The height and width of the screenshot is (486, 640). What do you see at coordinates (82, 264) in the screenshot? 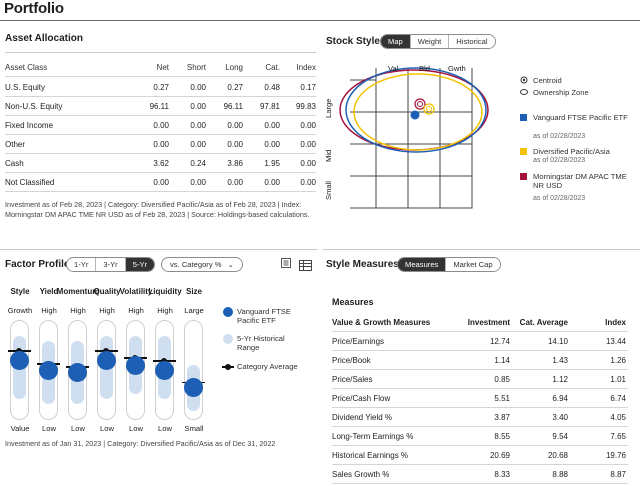
I see `tab-1-yr: 1-Yr` at bounding box center [82, 264].